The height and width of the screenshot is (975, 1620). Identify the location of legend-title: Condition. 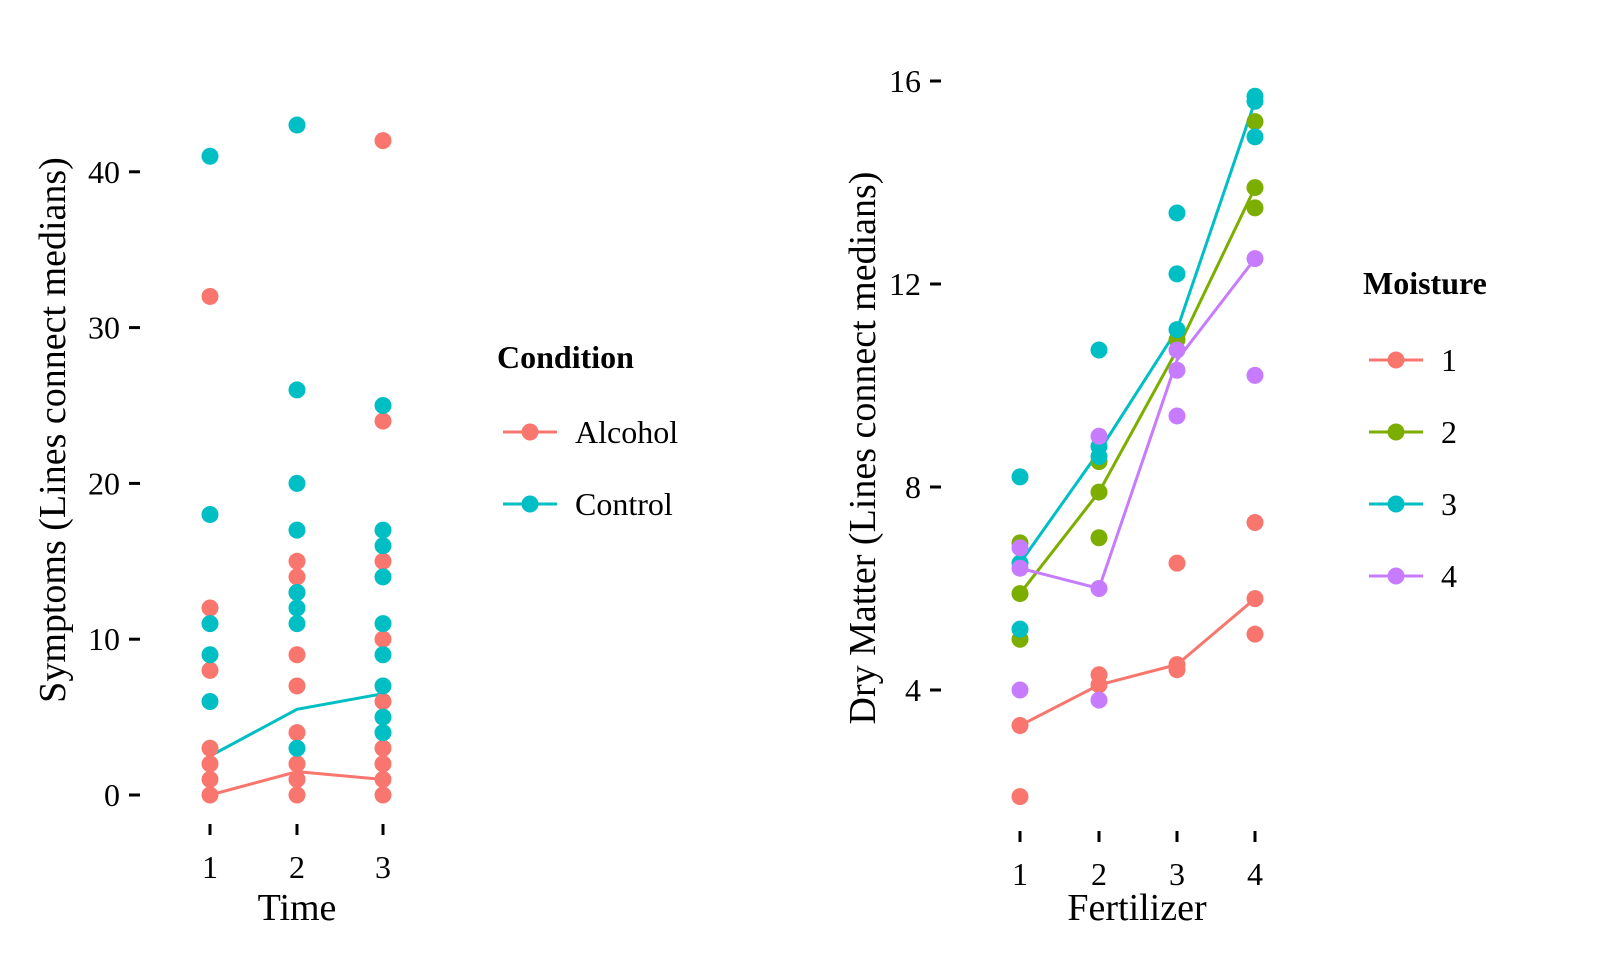
(565, 357).